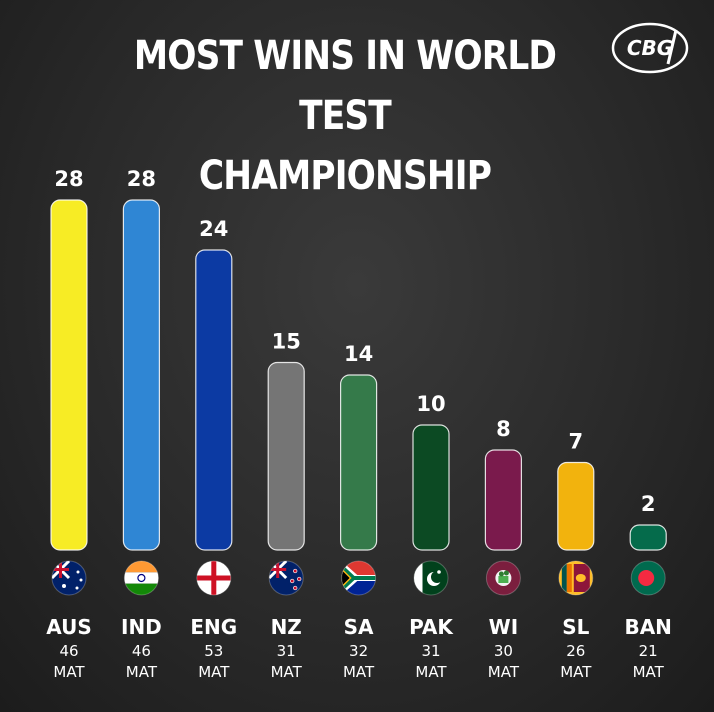  I want to click on bar-group-ind: 28 IND 46 MAT, so click(141, 424).